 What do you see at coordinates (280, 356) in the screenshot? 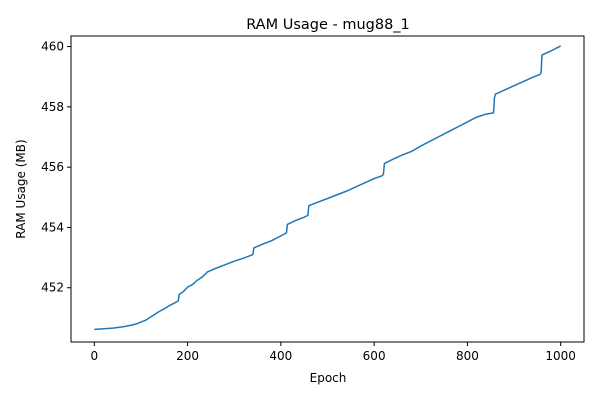
I see `x-tick-label: 400` at bounding box center [280, 356].